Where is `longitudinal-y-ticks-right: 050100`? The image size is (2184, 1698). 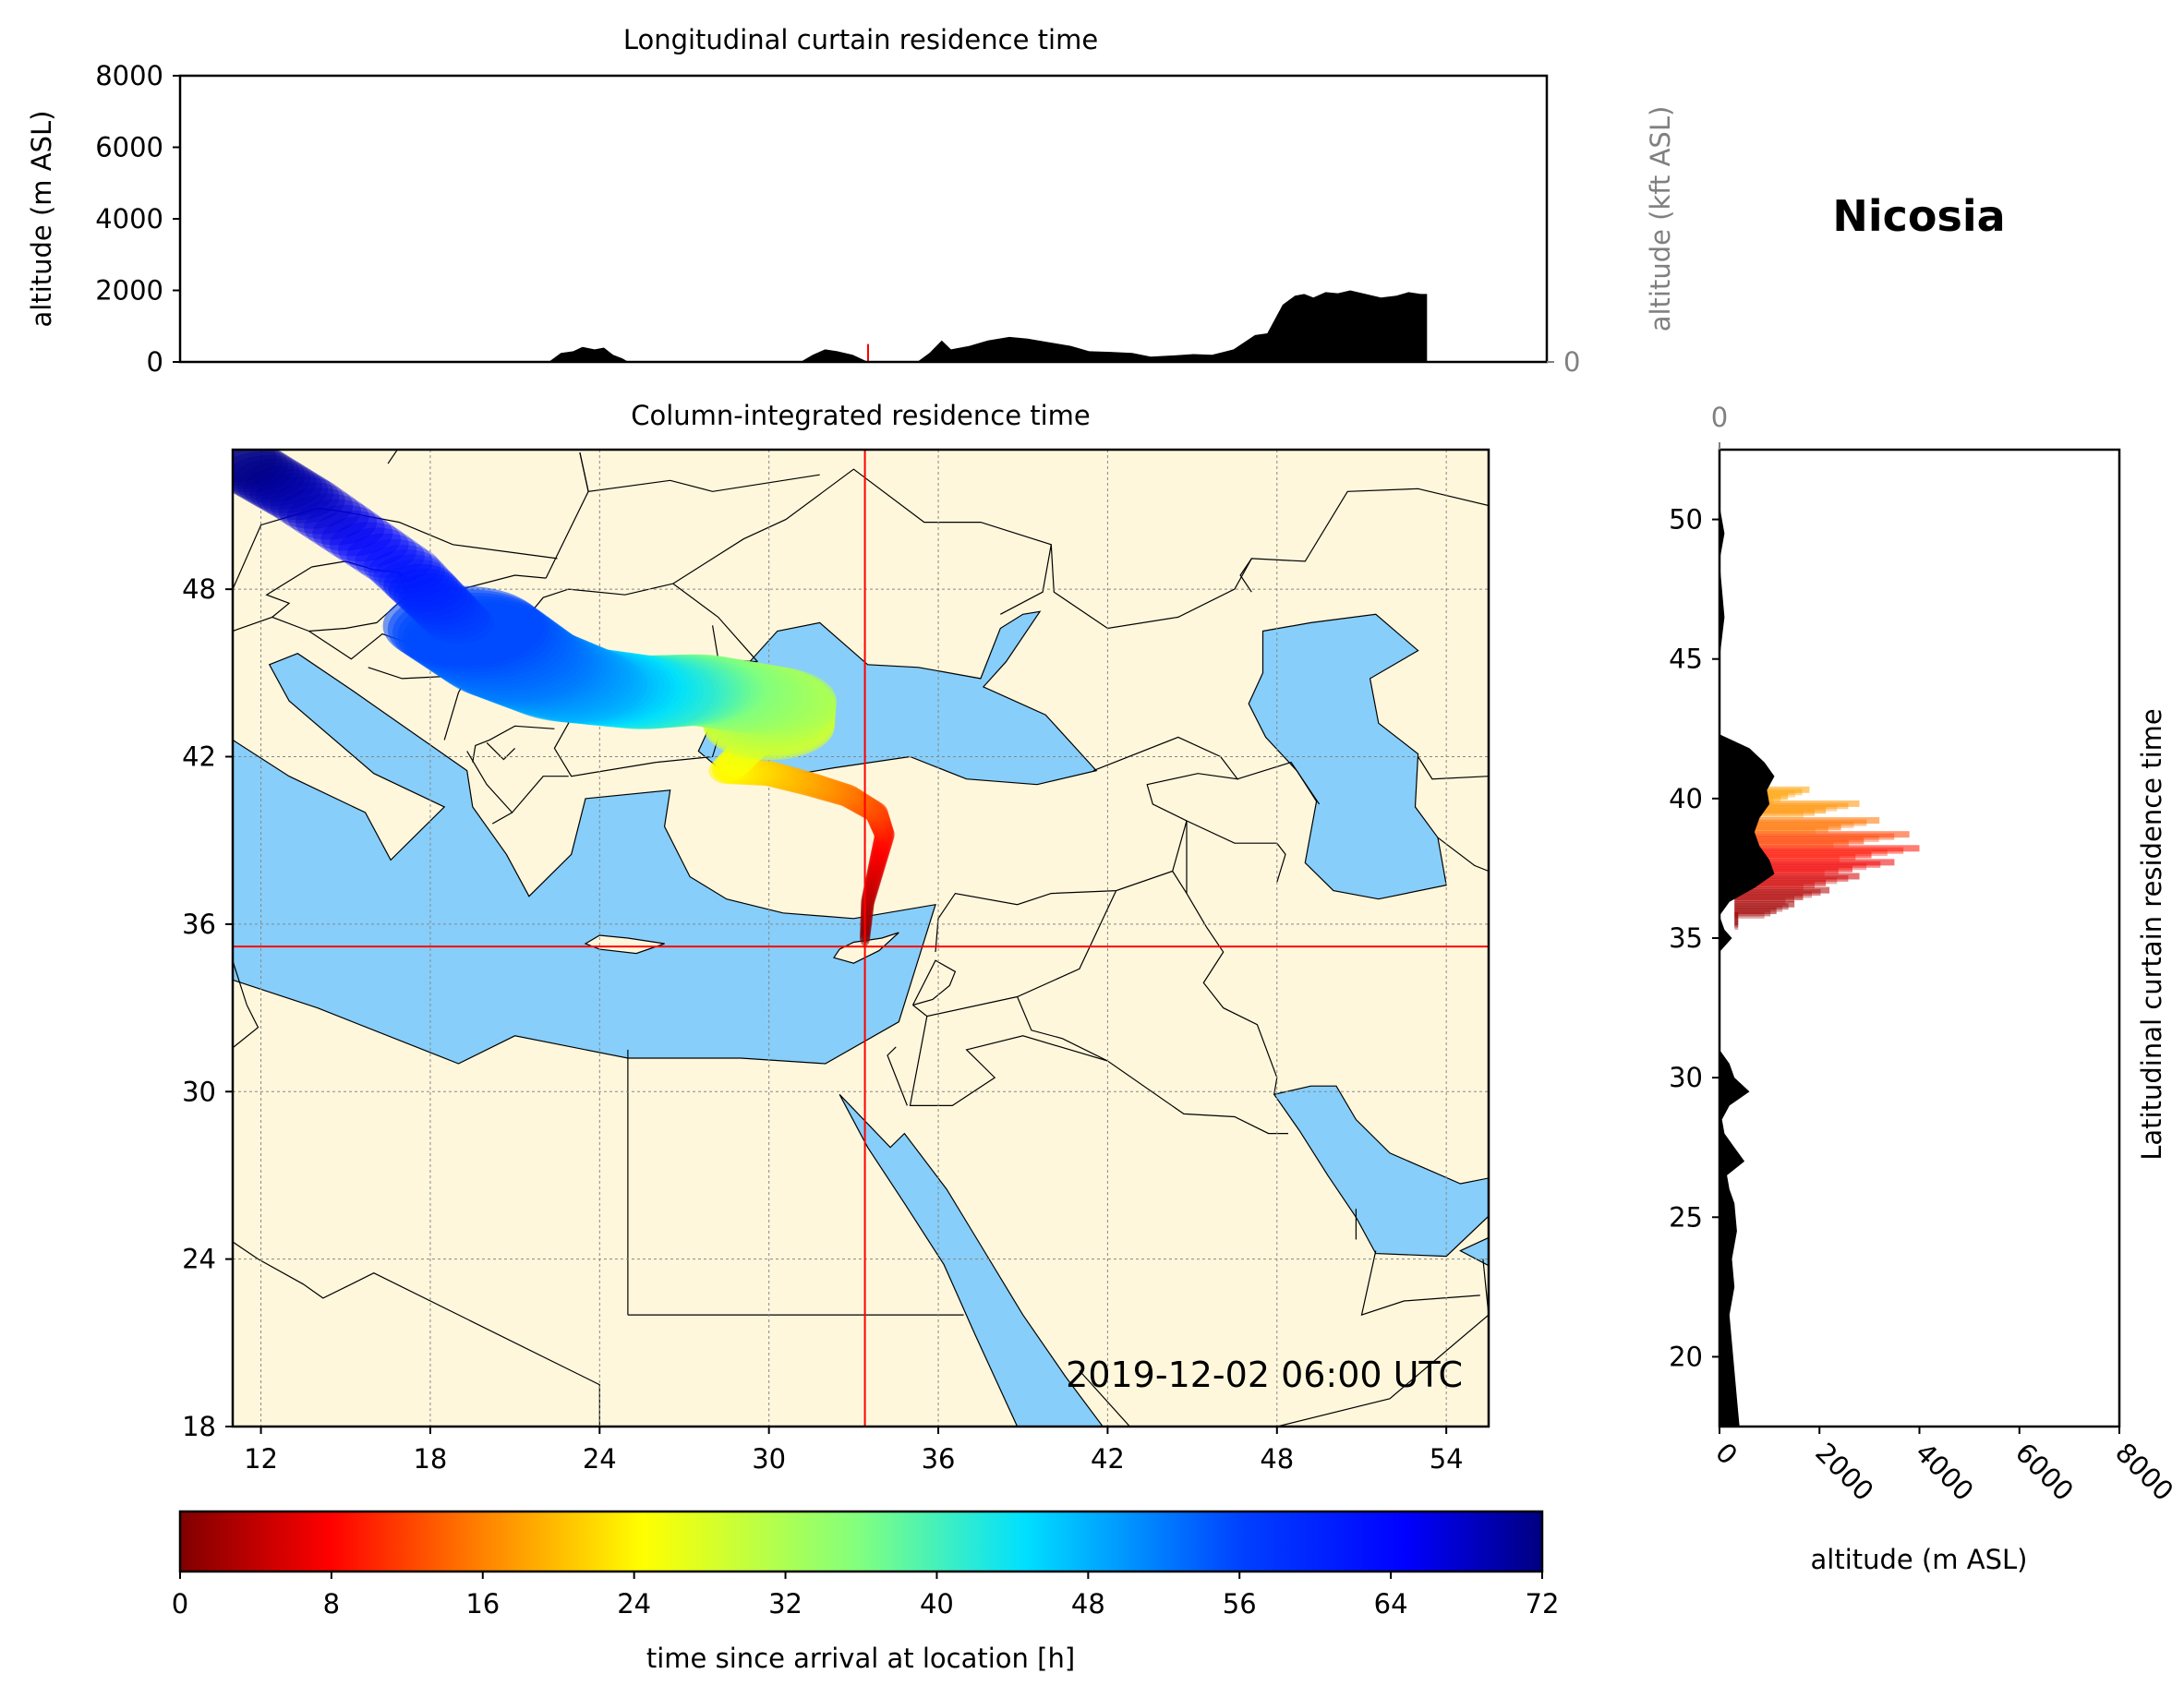 longitudinal-y-ticks-right: 050100 is located at coordinates (1563, 362).